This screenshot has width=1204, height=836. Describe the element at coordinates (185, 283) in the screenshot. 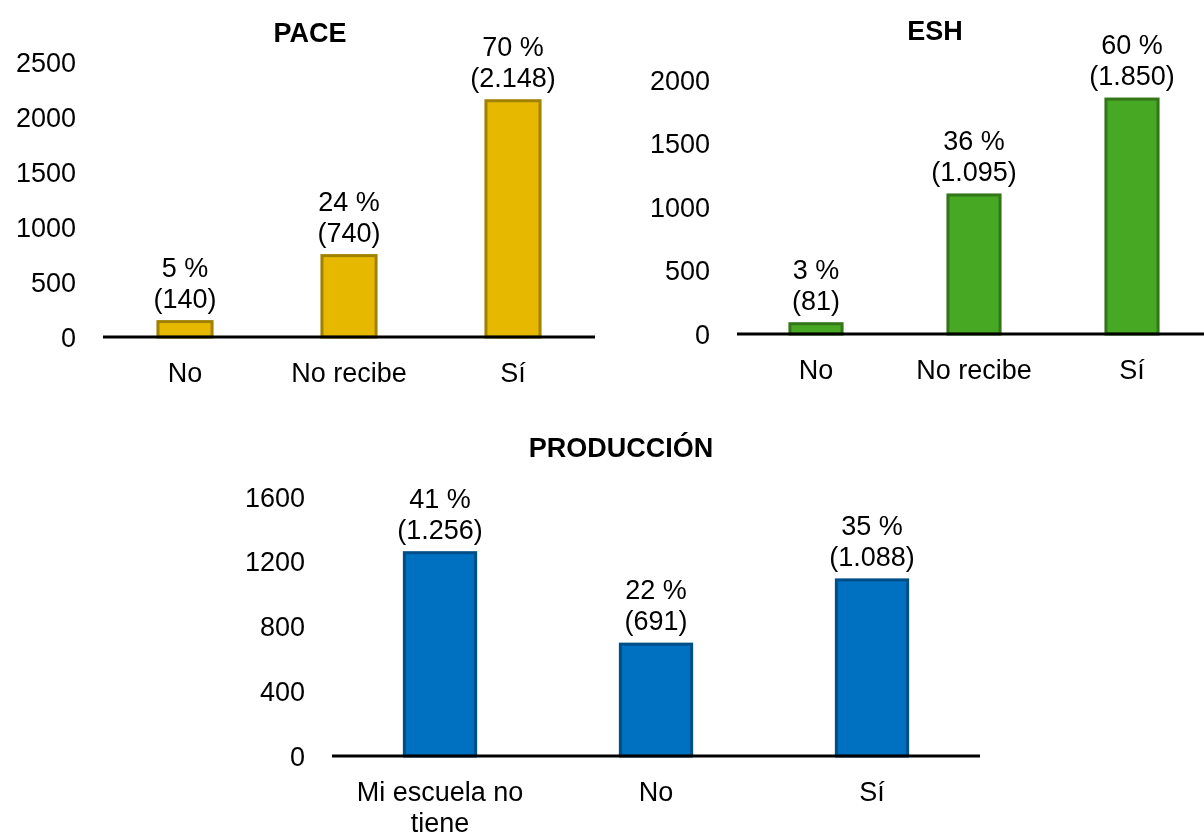

I see `data-label: 5 % (140)` at that location.